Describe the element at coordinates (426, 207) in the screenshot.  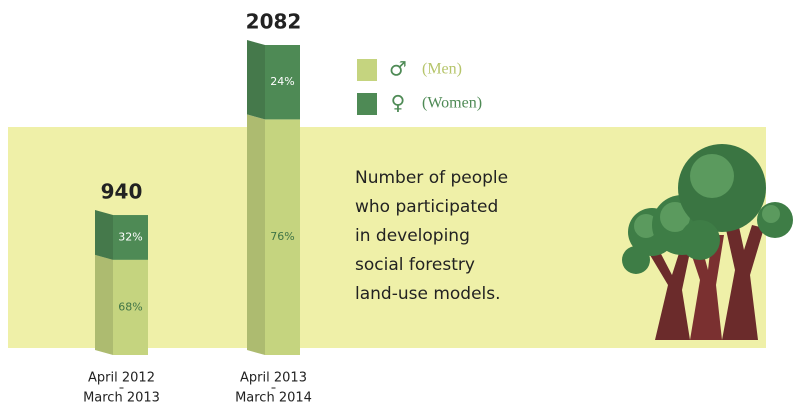
I see `annotation: who participated` at that location.